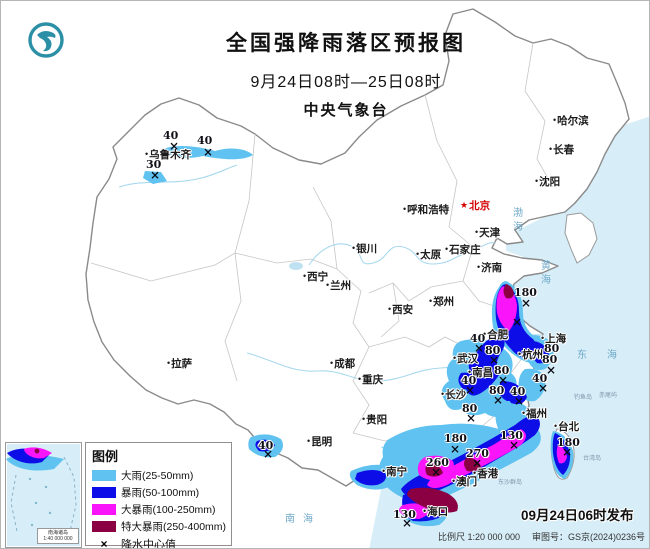 The height and width of the screenshot is (549, 650). Describe the element at coordinates (161, 492) in the screenshot. I see `legend-row: 暴雨(50-100mm)` at that location.